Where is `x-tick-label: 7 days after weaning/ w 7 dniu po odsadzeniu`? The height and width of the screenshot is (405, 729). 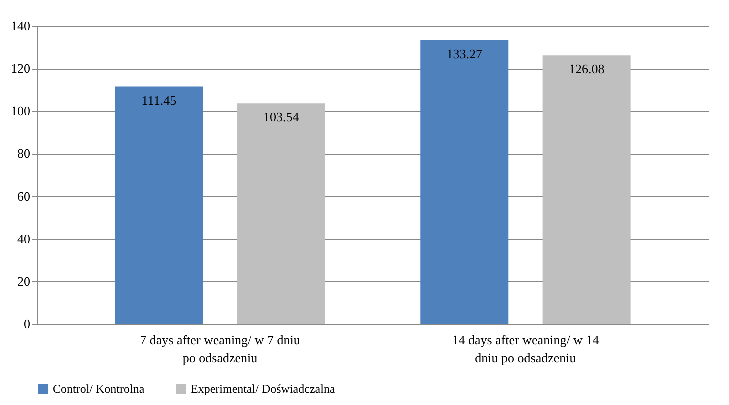
x-tick-label: 7 days after weaning/ w 7 dniu po odsadzeniu is located at coordinates (220, 349).